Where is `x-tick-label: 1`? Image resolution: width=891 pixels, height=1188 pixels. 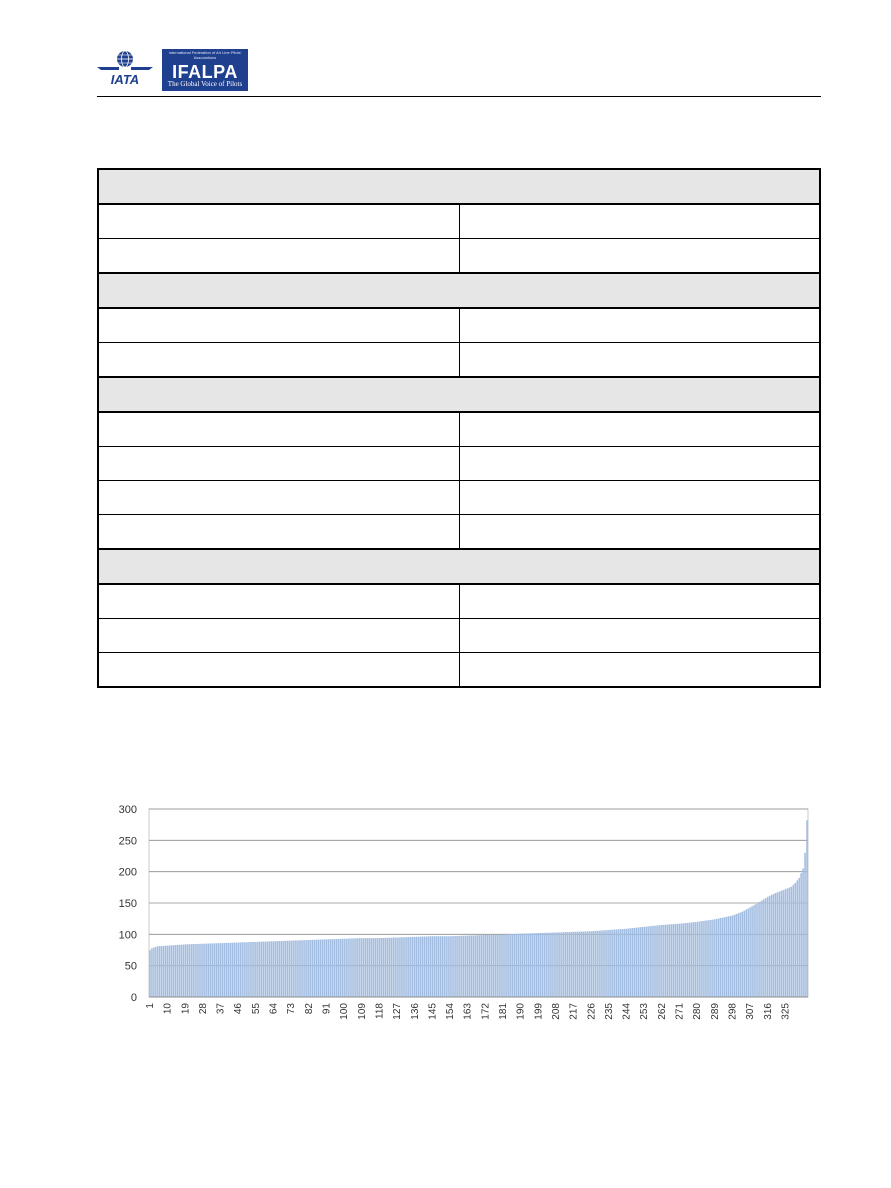
x-tick-label: 1 is located at coordinates (150, 1006).